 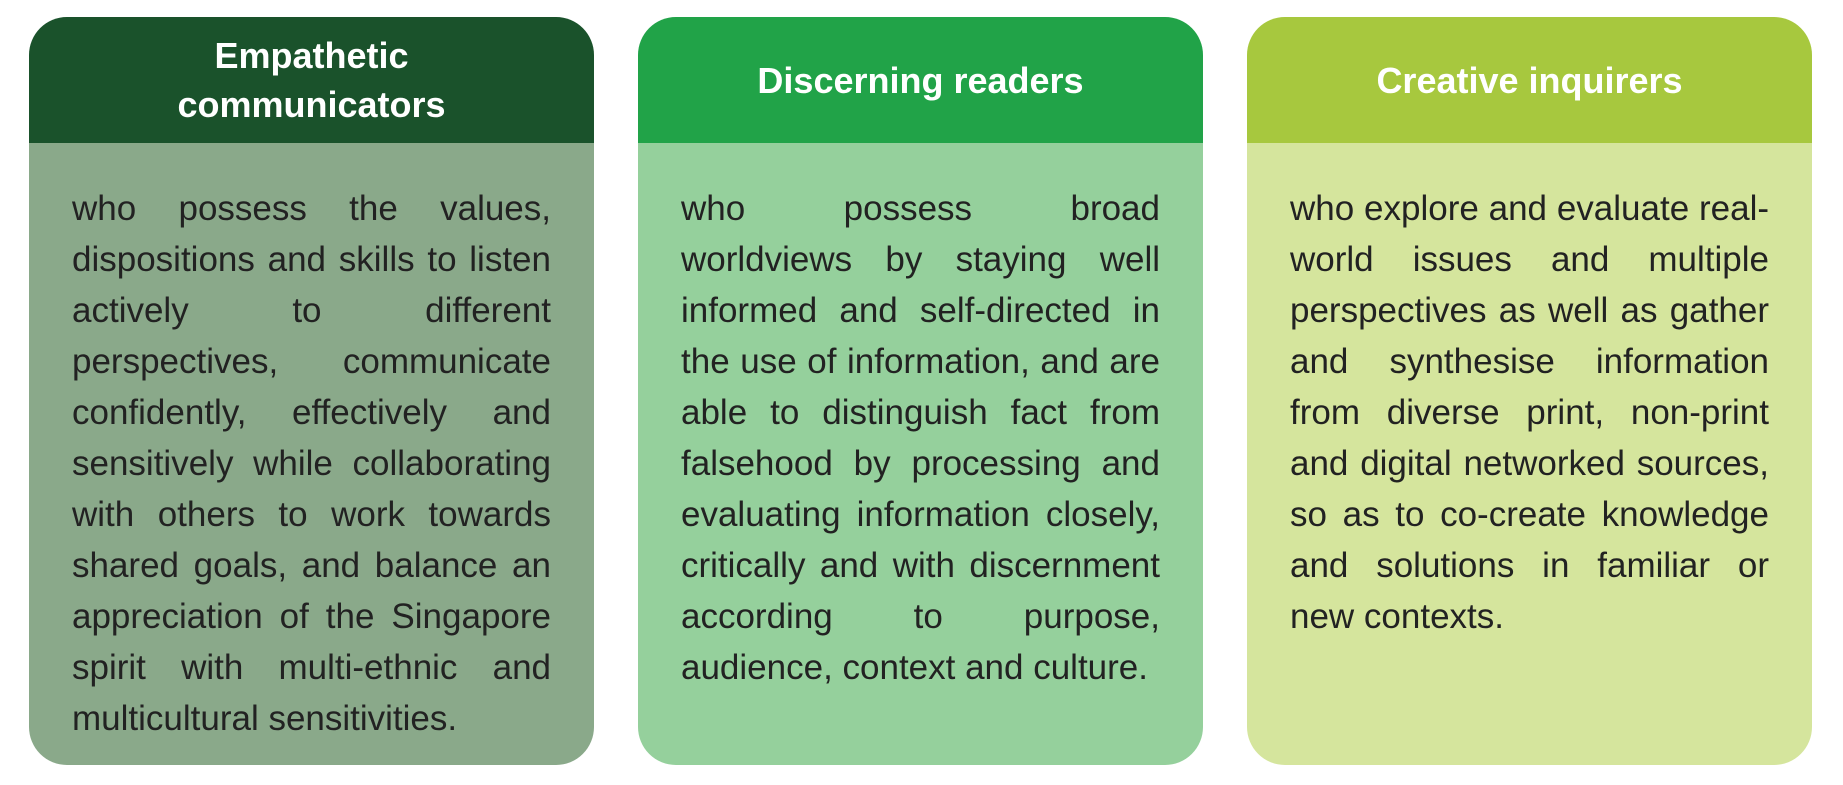 I want to click on card-title: Empathetic communicators, so click(x=311, y=80).